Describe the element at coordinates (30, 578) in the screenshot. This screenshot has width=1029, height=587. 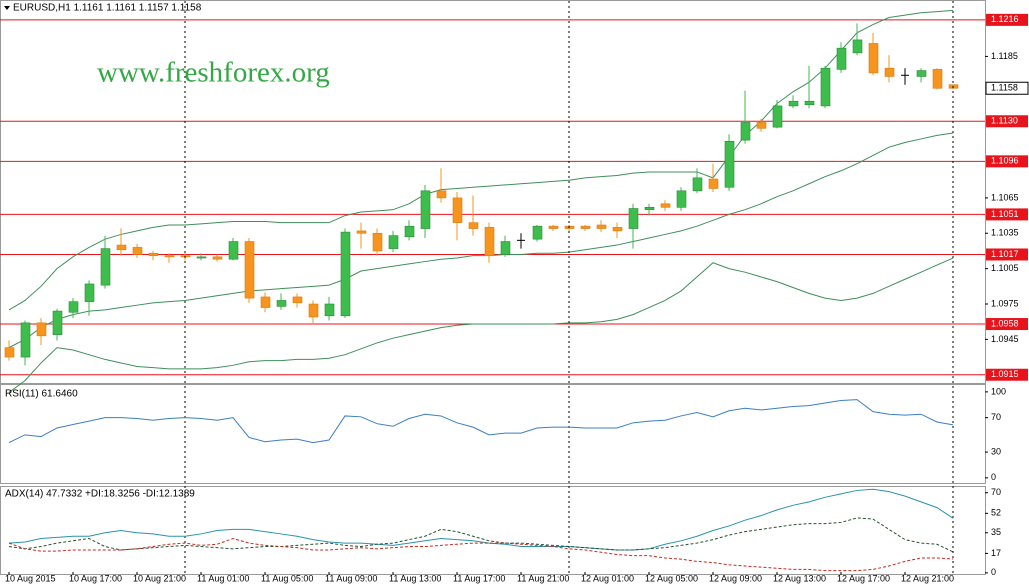
I see `x-tick-label: 10 Aug 2015` at that location.